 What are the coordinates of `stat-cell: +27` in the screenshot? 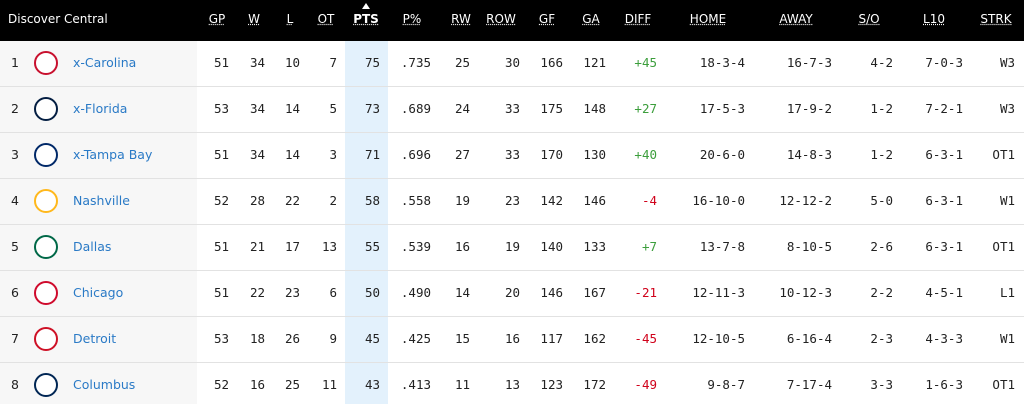 It's located at (645, 108).